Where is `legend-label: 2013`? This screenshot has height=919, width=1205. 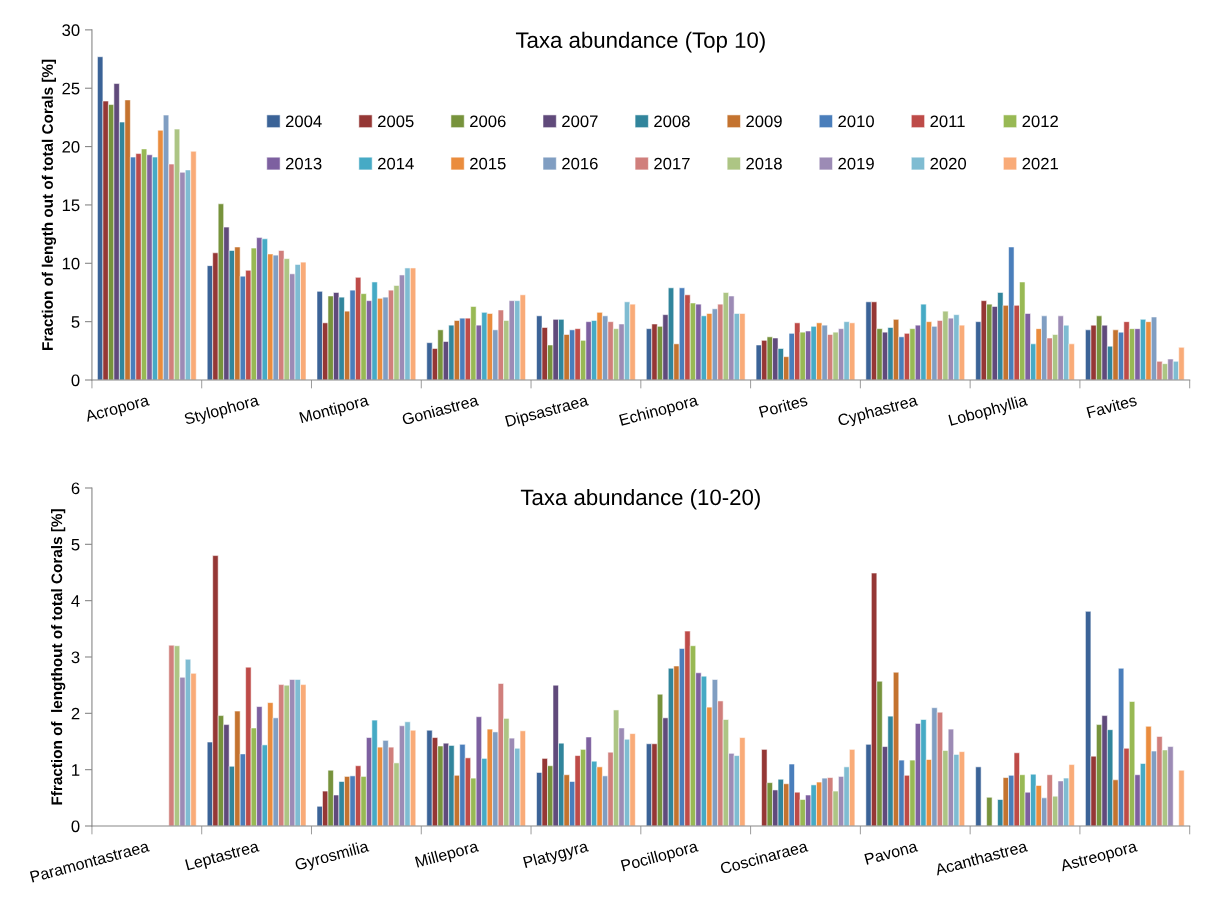
legend-label: 2013 is located at coordinates (303, 163).